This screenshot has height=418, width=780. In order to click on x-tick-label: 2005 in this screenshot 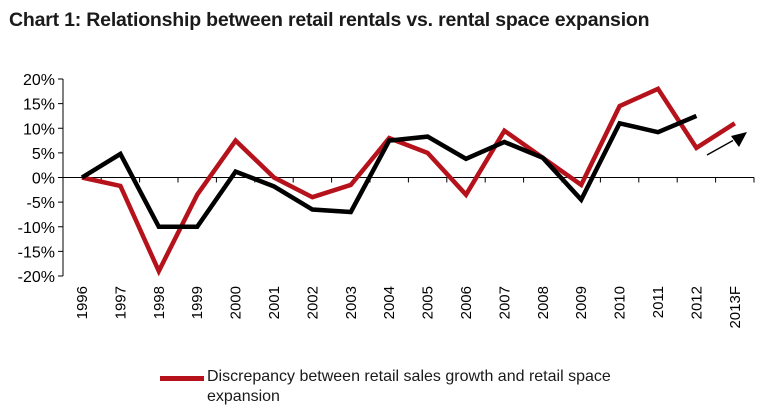, I will do `click(428, 302)`.